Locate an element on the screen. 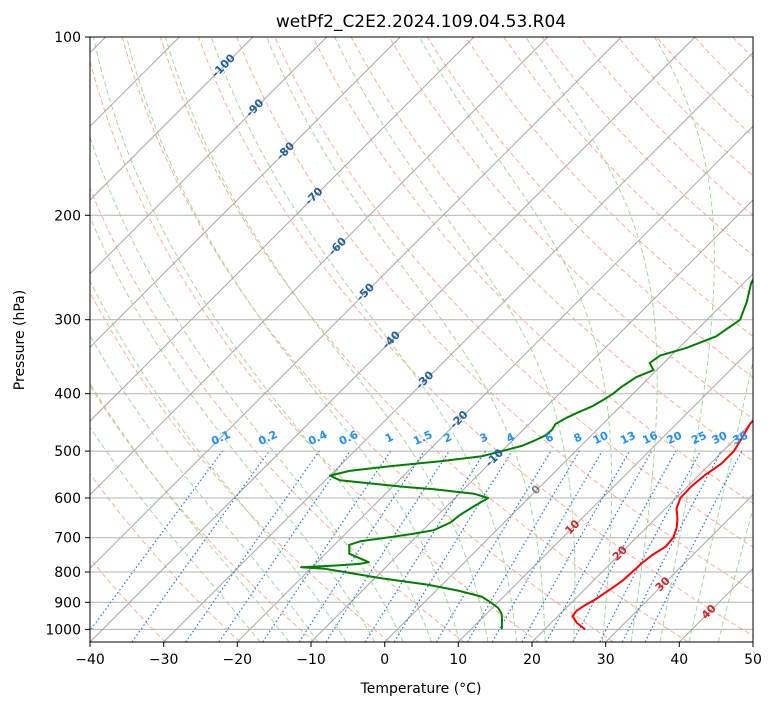 The height and width of the screenshot is (708, 775). mixing-ratio-label: 16 is located at coordinates (650, 438).